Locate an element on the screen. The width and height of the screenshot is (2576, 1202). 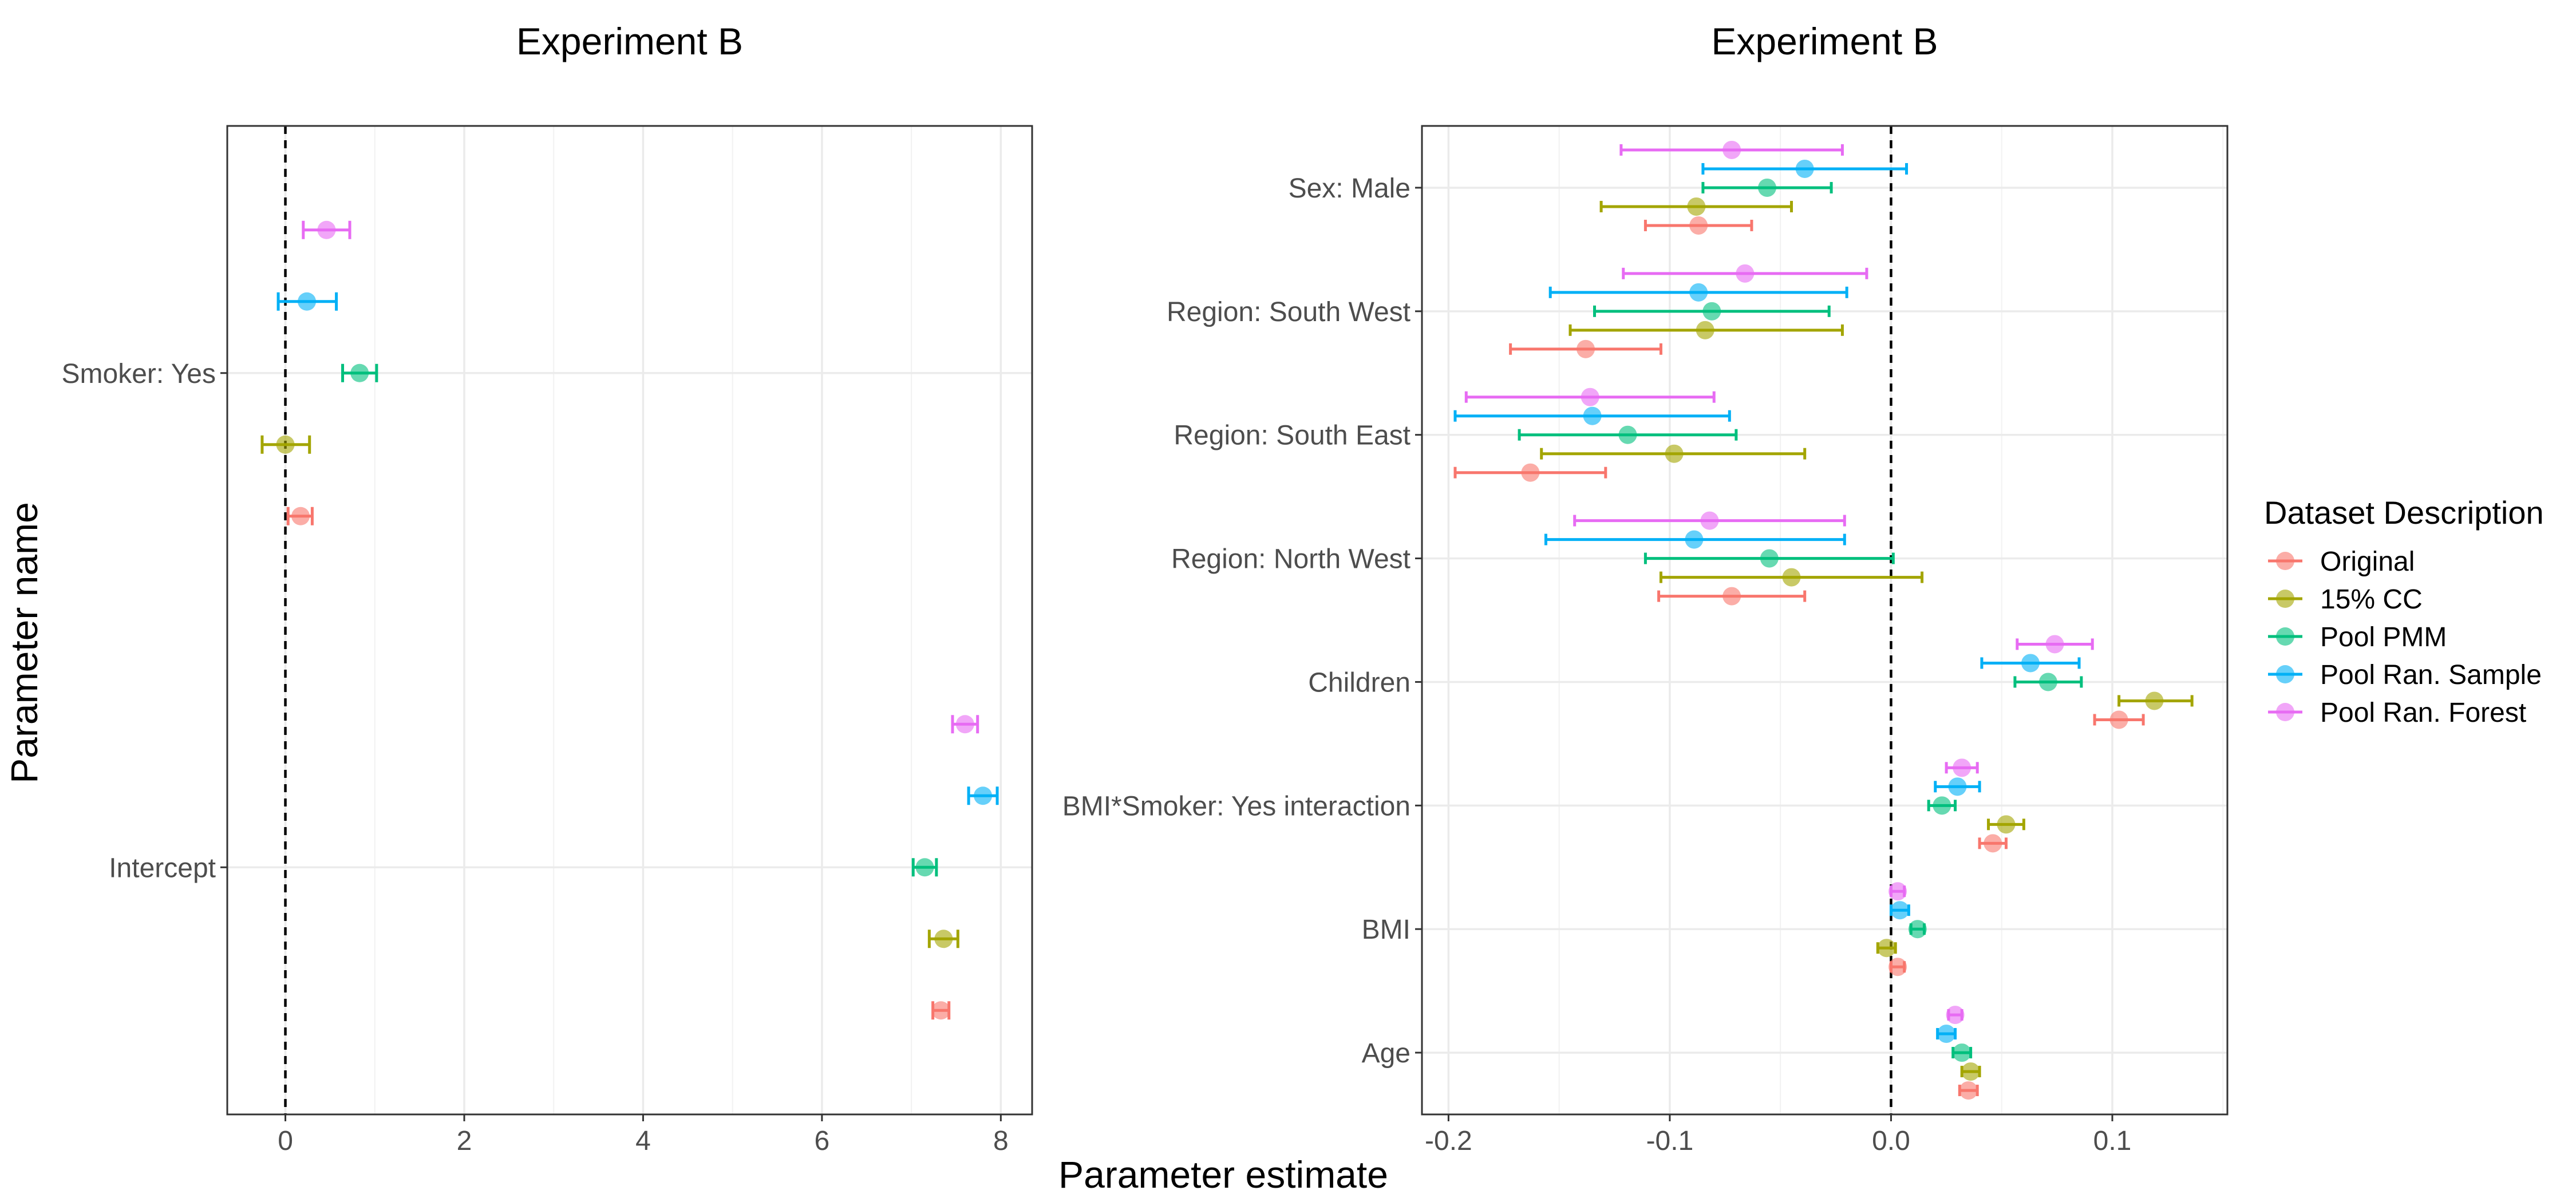
series-pool-ran-sample is located at coordinates (637, 548).